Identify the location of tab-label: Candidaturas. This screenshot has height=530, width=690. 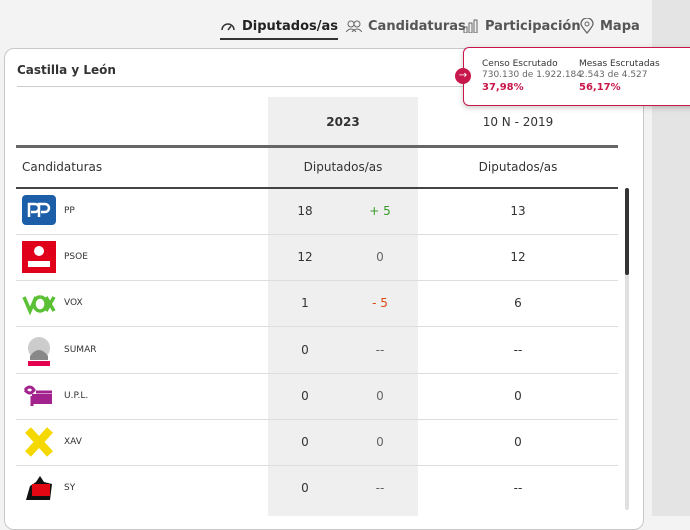
(417, 26).